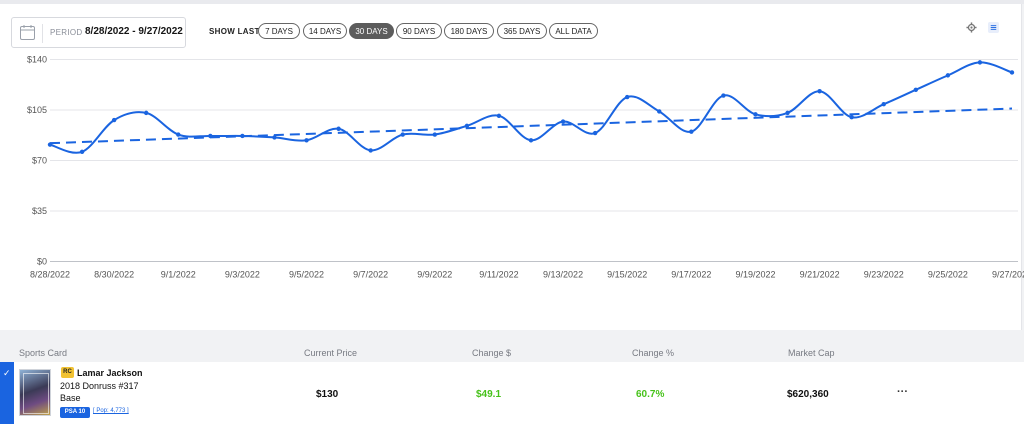 Image resolution: width=1024 pixels, height=424 pixels. I want to click on range-30-days-button: 30 DAYS, so click(371, 31).